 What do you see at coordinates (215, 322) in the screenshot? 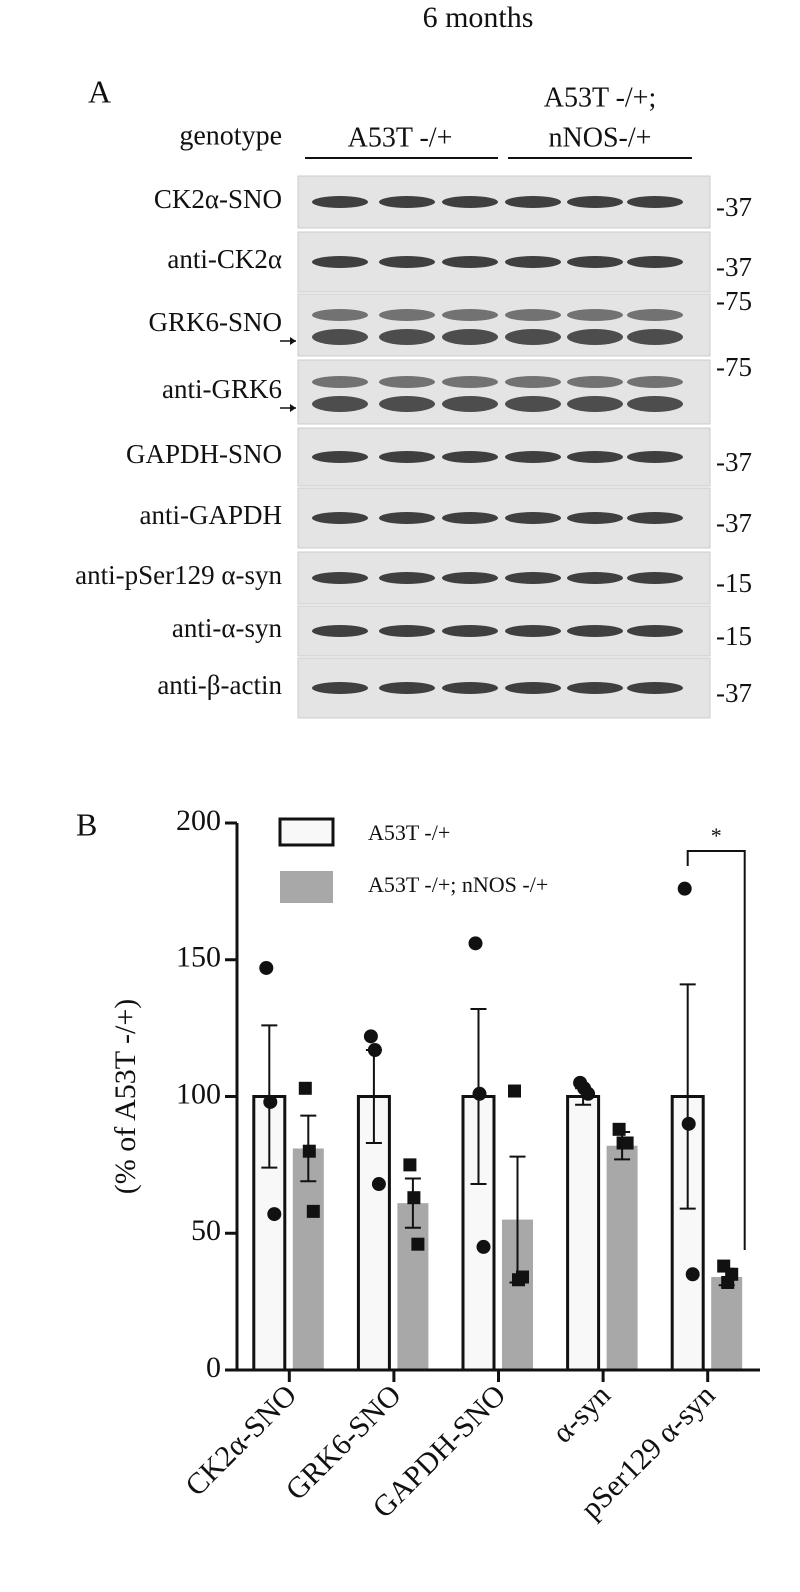
I see `row-label: GRK6-SNO` at bounding box center [215, 322].